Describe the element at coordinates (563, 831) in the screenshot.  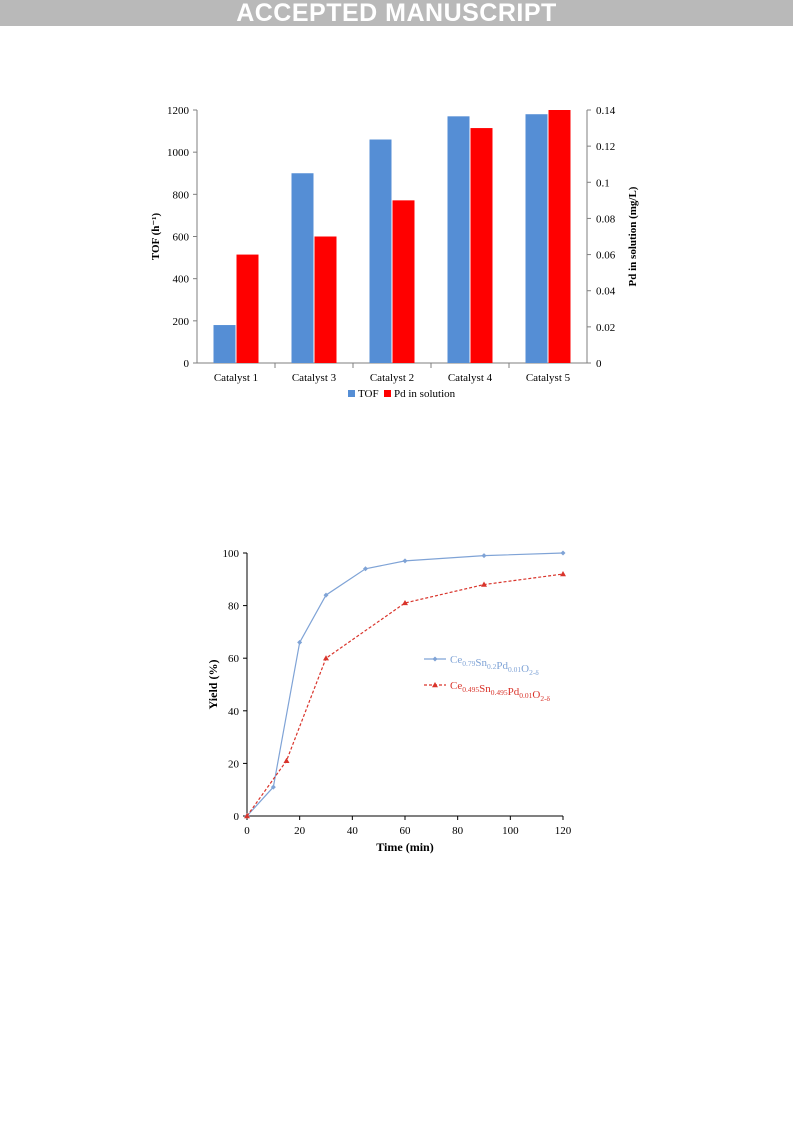
I see `x-tick-label: 120` at that location.